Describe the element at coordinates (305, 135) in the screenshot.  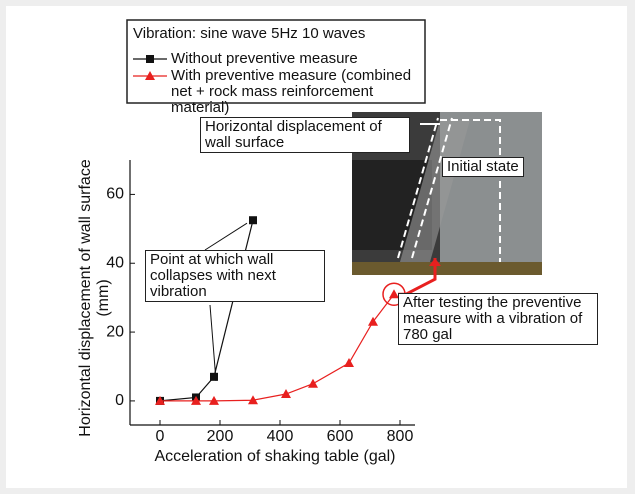
I see `annotation: Horizontal displacement of wall surface` at that location.